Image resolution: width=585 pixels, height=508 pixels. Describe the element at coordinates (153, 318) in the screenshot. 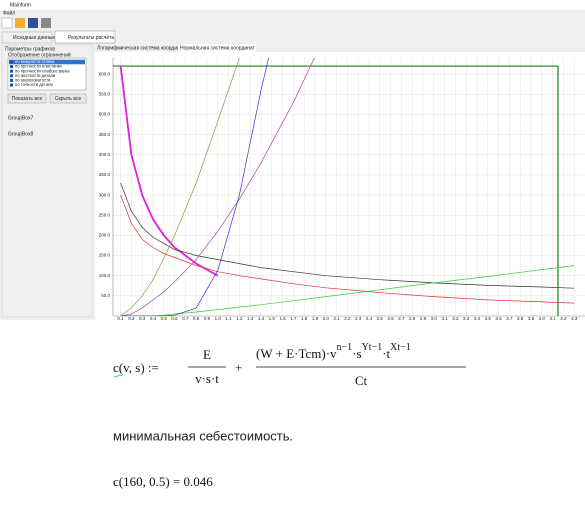

I see `x-tick-label: 0.4` at that location.